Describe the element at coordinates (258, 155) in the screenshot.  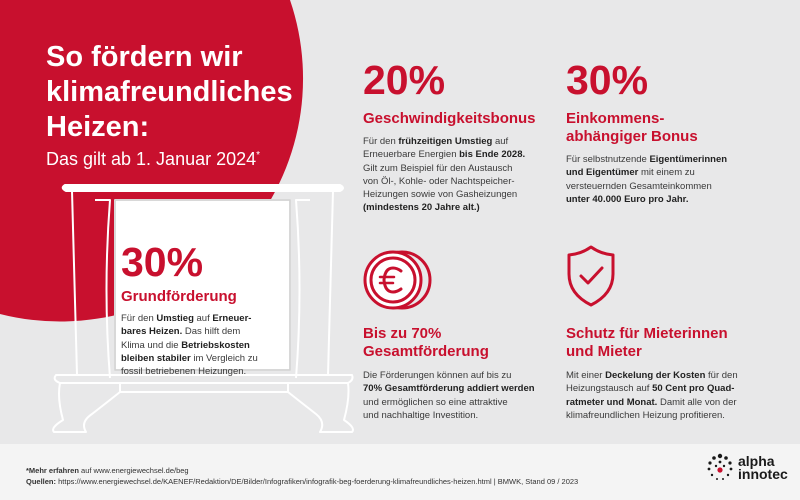
I see `subtitle-footnote-mark: *` at that location.